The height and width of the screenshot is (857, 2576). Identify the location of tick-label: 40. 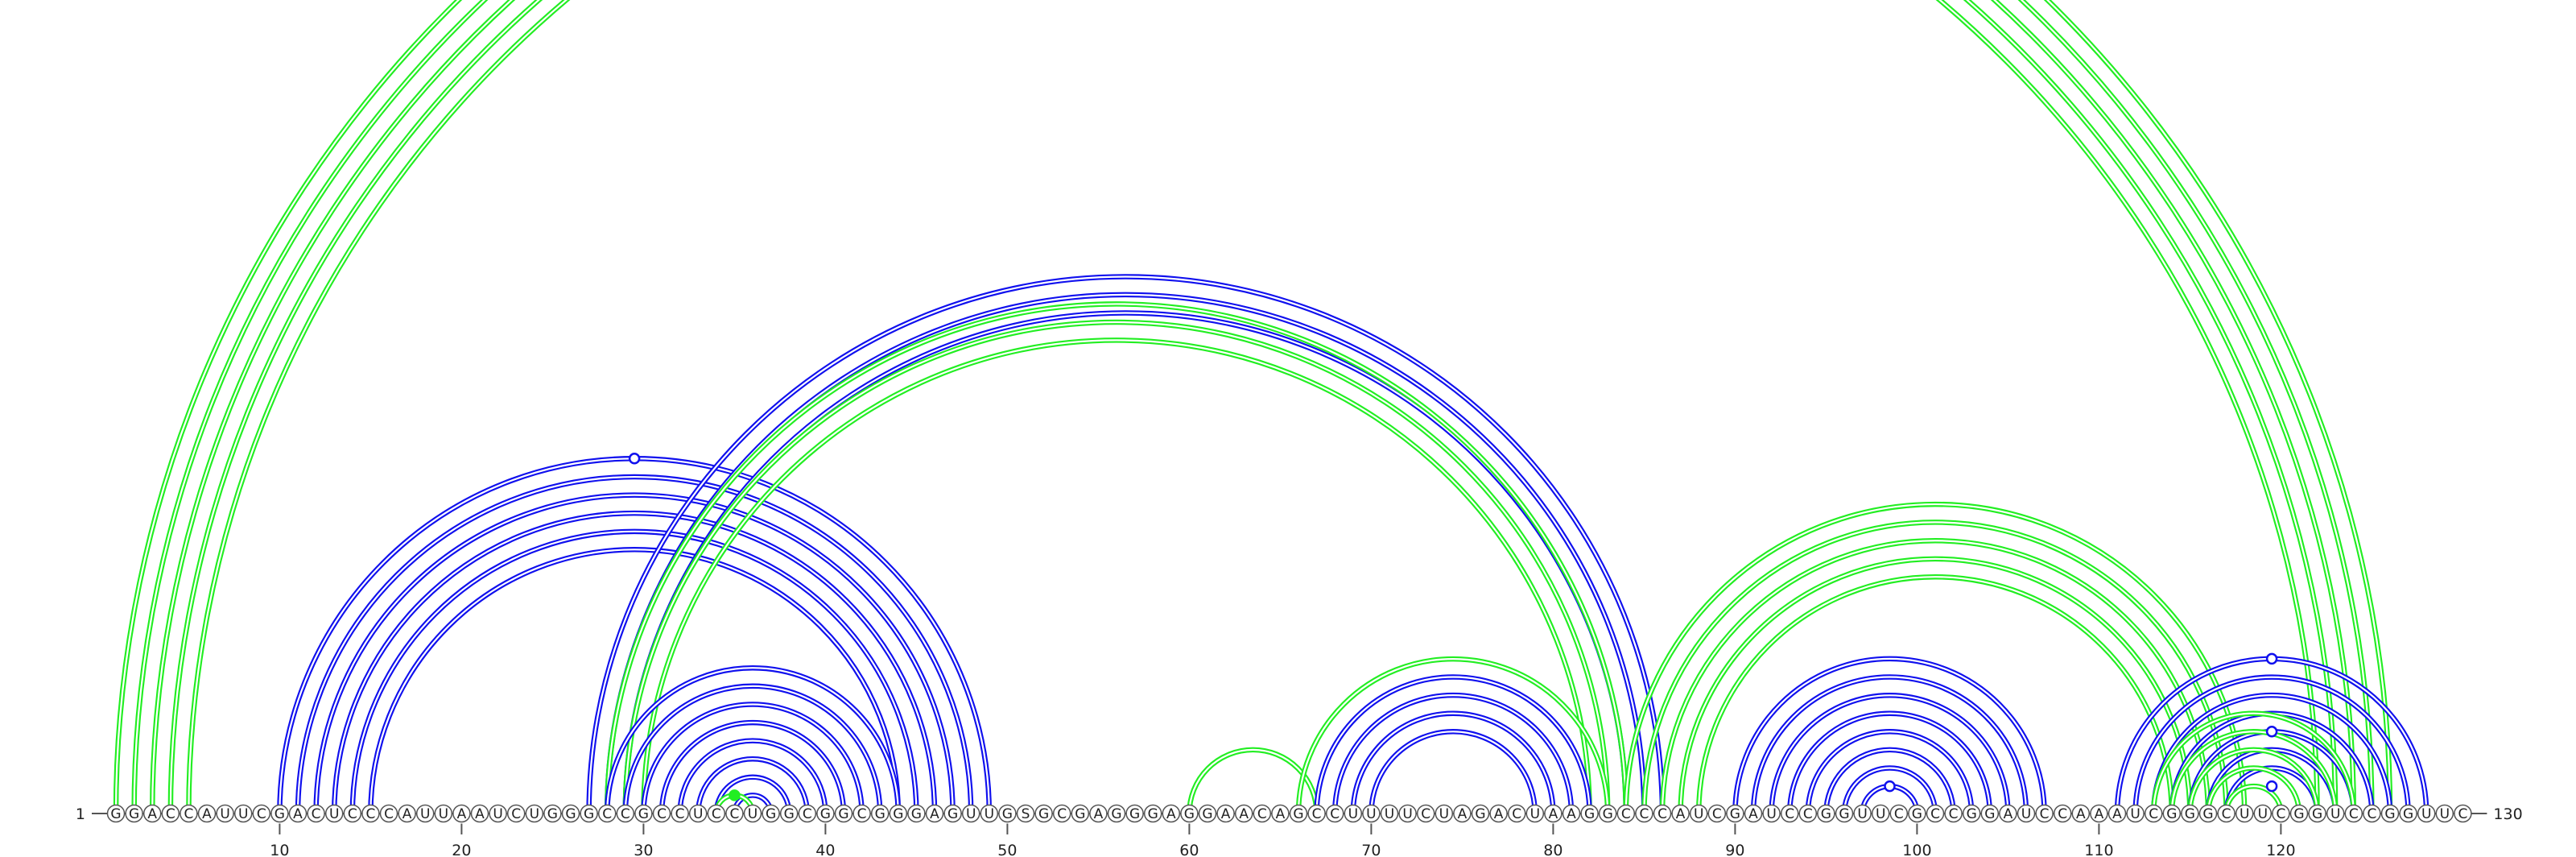
(825, 849).